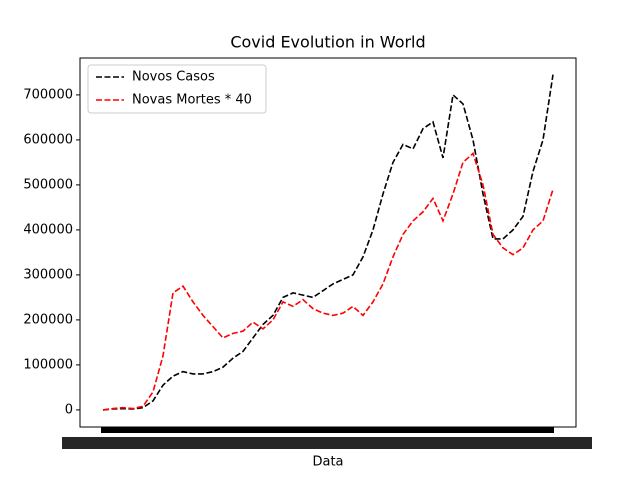  I want to click on chart-title: Covid Evolution in World, so click(327, 42).